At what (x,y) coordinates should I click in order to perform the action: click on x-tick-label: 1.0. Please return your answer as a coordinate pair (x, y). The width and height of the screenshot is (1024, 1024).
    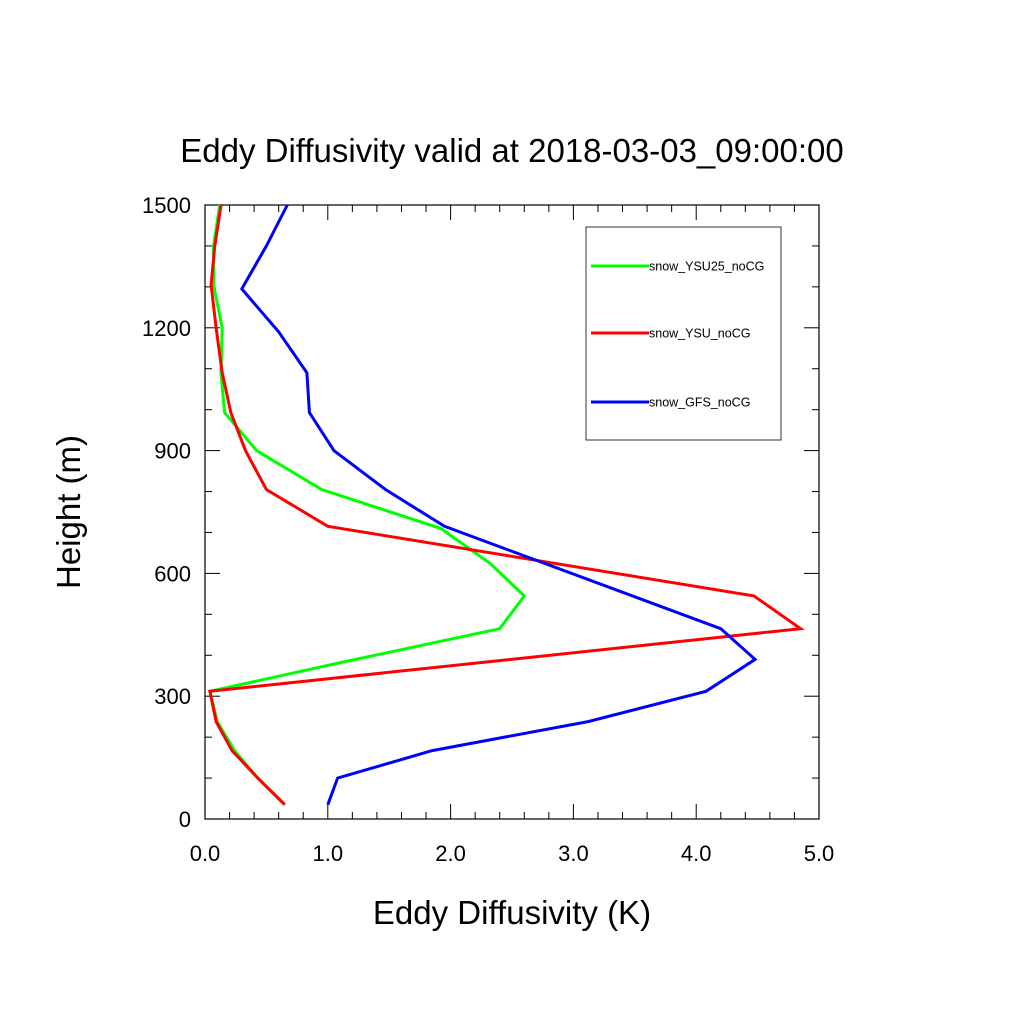
    Looking at the image, I should click on (328, 853).